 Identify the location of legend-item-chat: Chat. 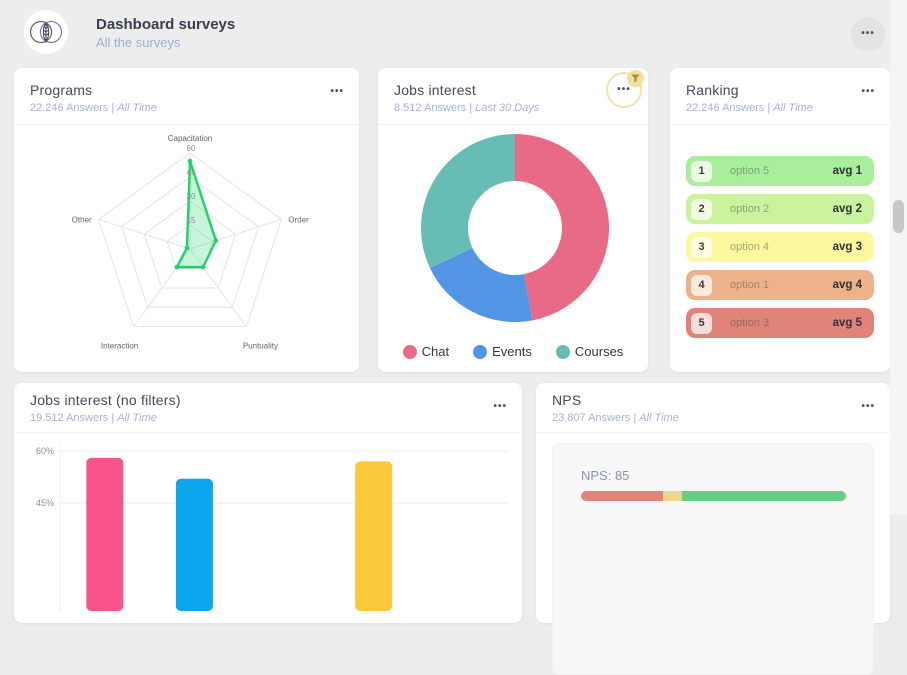
(426, 351).